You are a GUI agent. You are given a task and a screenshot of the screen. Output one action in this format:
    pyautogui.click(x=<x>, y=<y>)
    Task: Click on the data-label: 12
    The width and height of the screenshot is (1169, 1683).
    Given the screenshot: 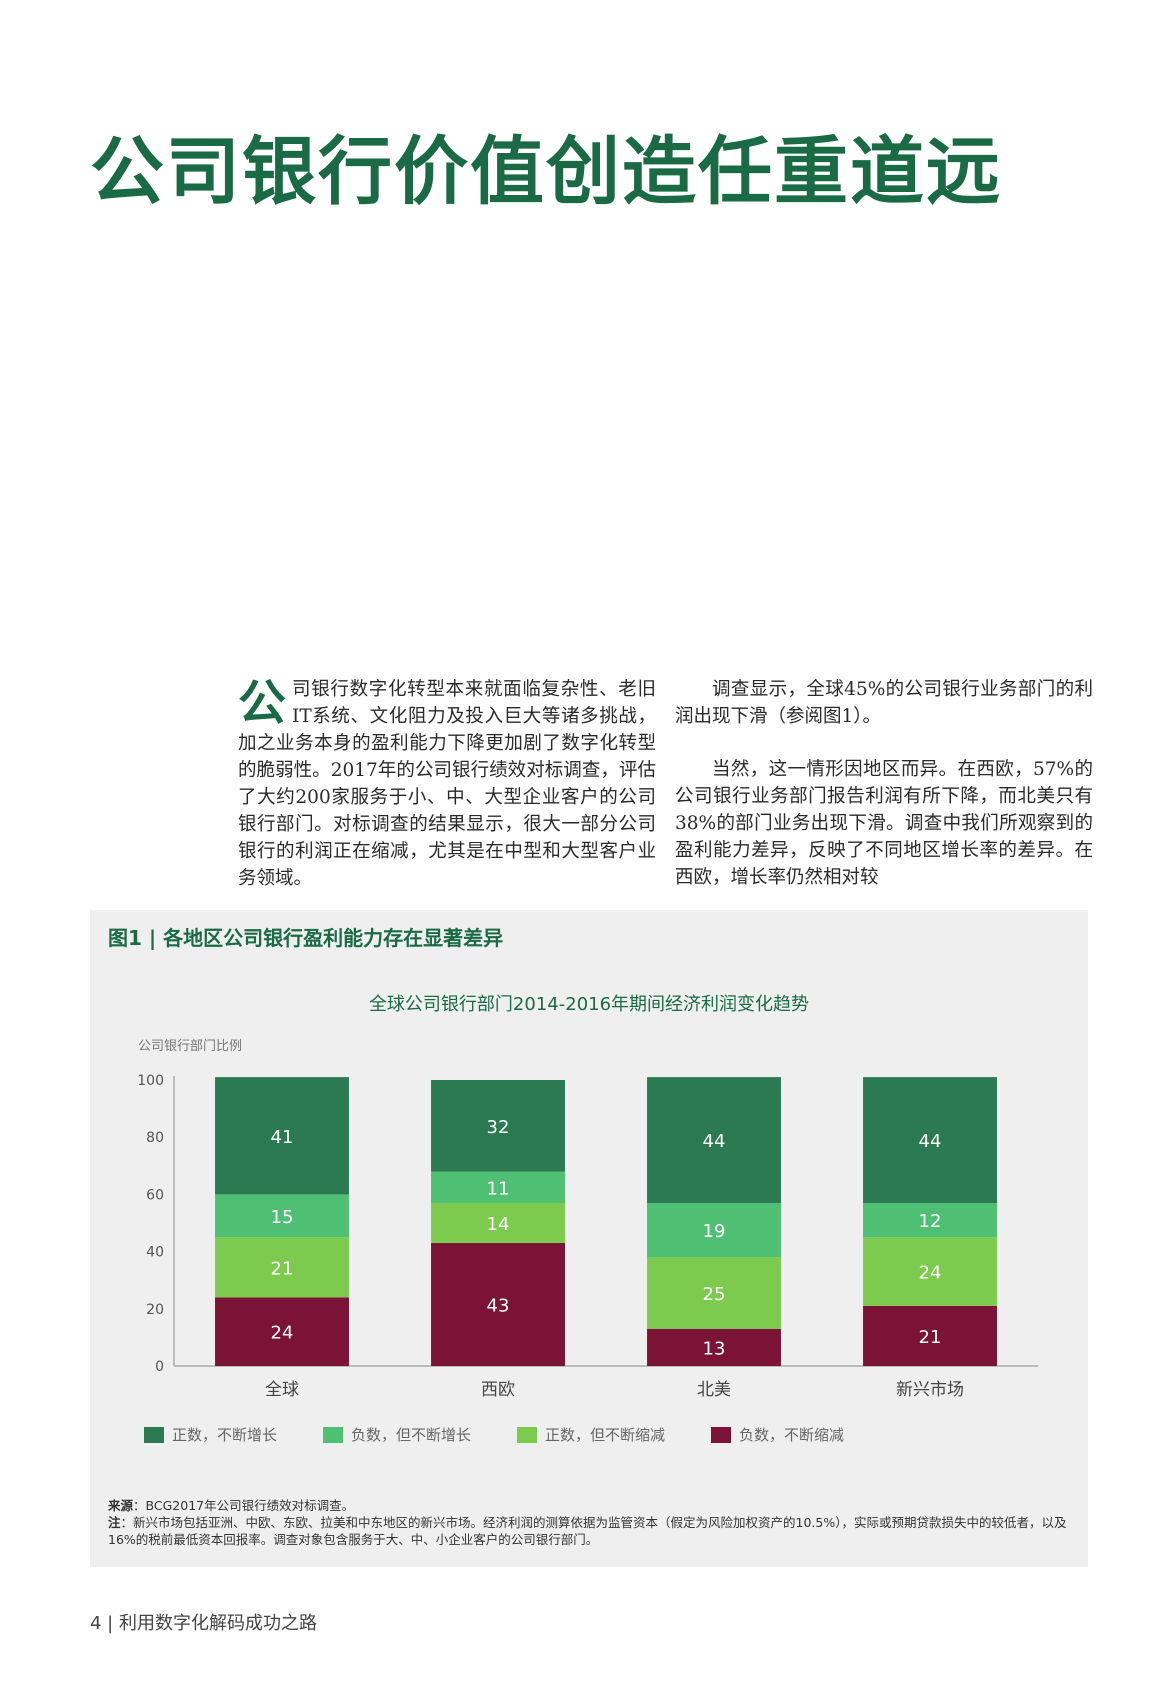 What is the action you would take?
    pyautogui.click(x=930, y=1221)
    